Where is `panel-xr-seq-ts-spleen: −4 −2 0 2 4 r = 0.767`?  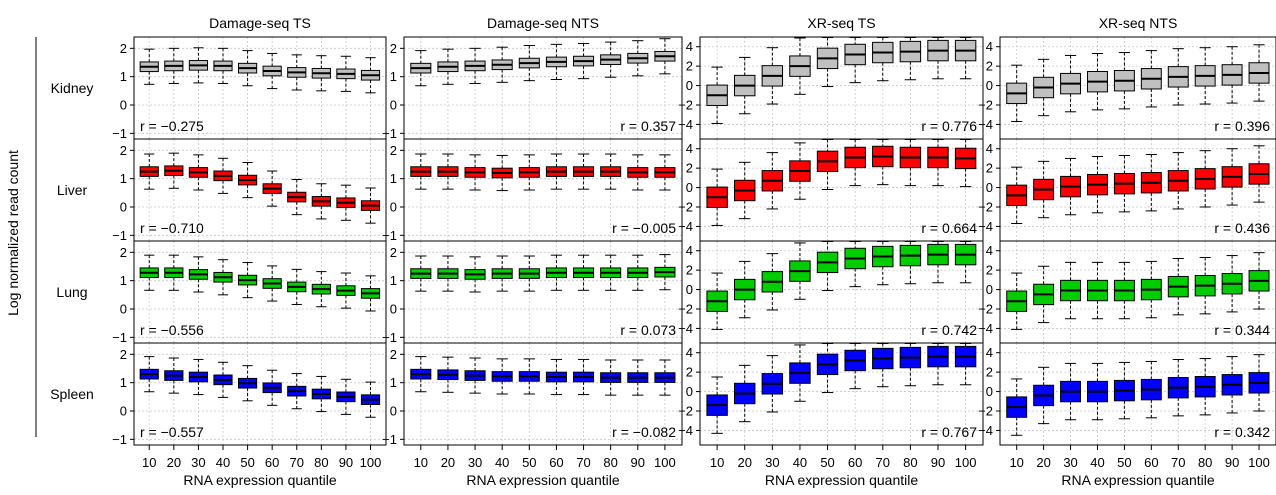 panel-xr-seq-ts-spleen: −4 −2 0 2 4 r = 0.767 is located at coordinates (831, 394).